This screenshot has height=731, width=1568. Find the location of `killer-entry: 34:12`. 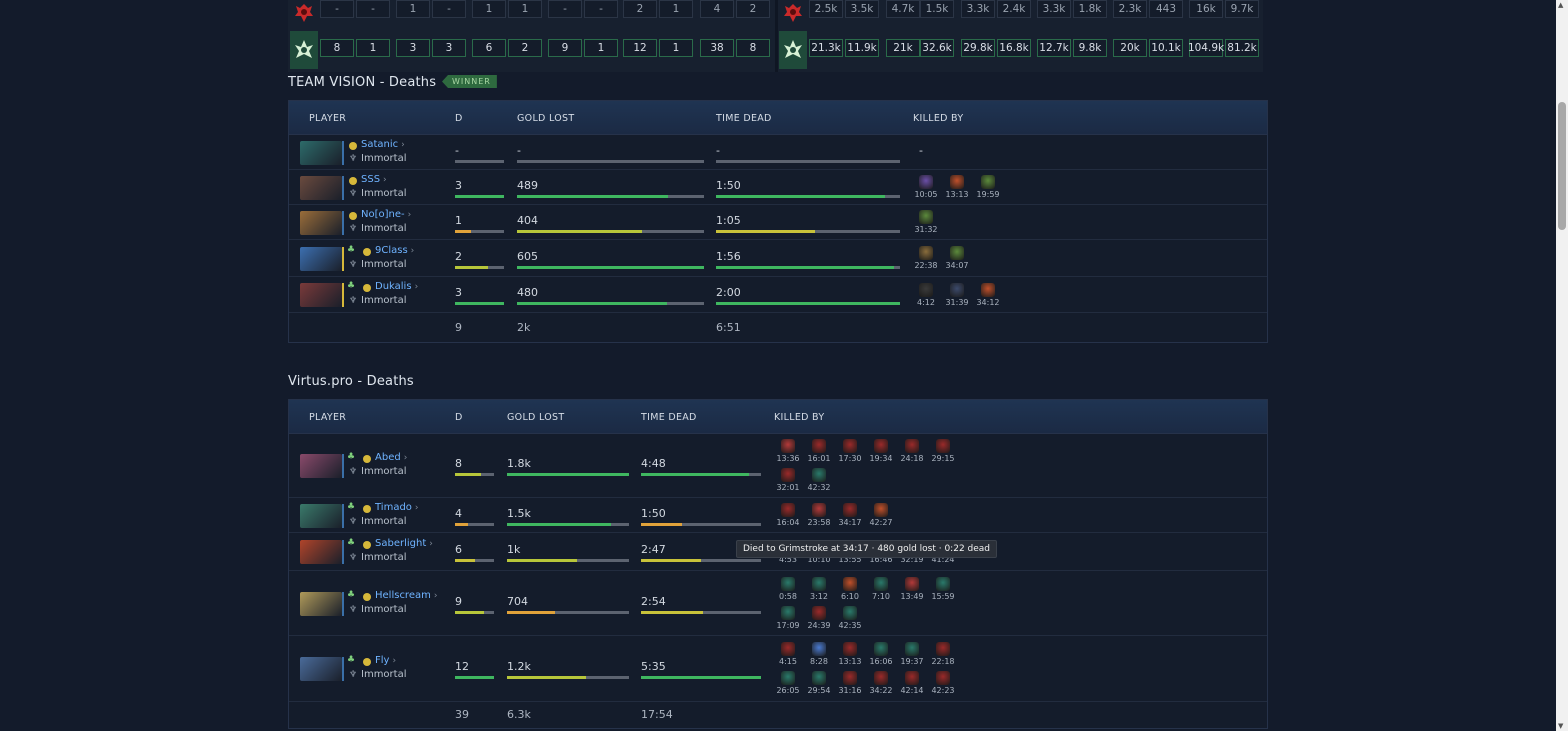

killer-entry: 34:12 is located at coordinates (988, 294).